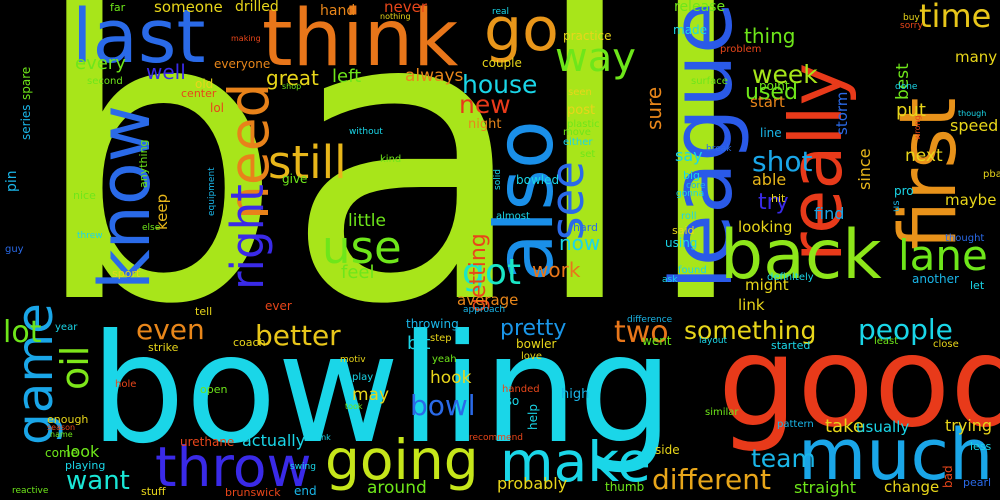  What do you see at coordinates (946, 344) in the screenshot?
I see `word-close: close` at bounding box center [946, 344].